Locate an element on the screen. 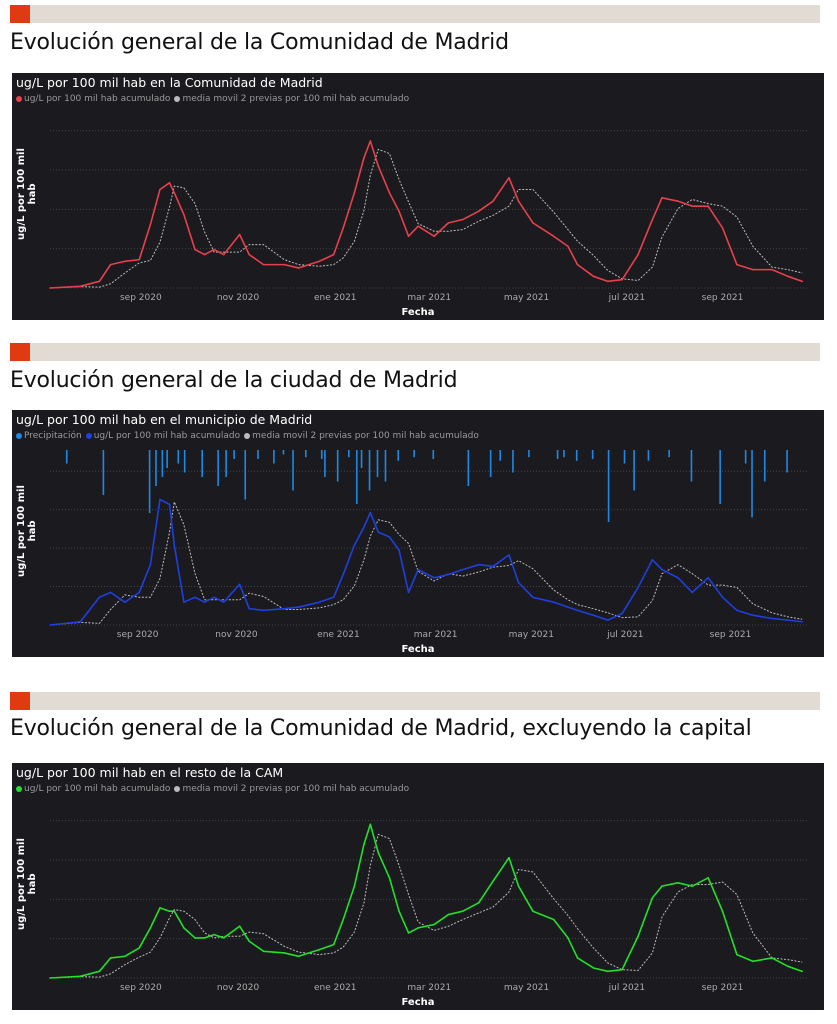 This screenshot has width=837, height=1024. section-marker is located at coordinates (20, 14).